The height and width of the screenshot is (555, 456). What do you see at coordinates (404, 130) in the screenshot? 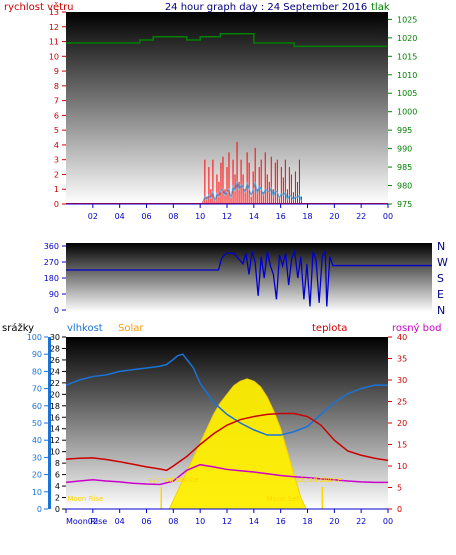
I see `pressure-tick-label: 995` at bounding box center [404, 130].